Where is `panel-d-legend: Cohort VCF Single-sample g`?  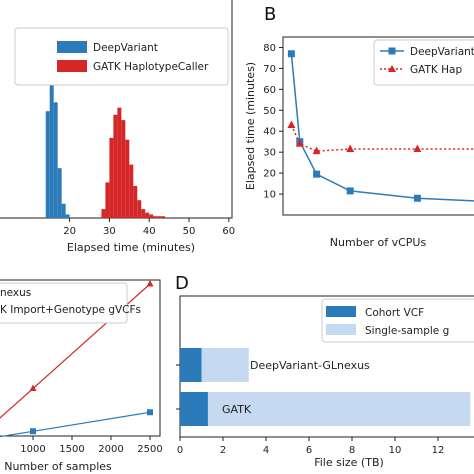
panel-d-legend: Cohort VCF Single-sample g is located at coordinates (397, 320).